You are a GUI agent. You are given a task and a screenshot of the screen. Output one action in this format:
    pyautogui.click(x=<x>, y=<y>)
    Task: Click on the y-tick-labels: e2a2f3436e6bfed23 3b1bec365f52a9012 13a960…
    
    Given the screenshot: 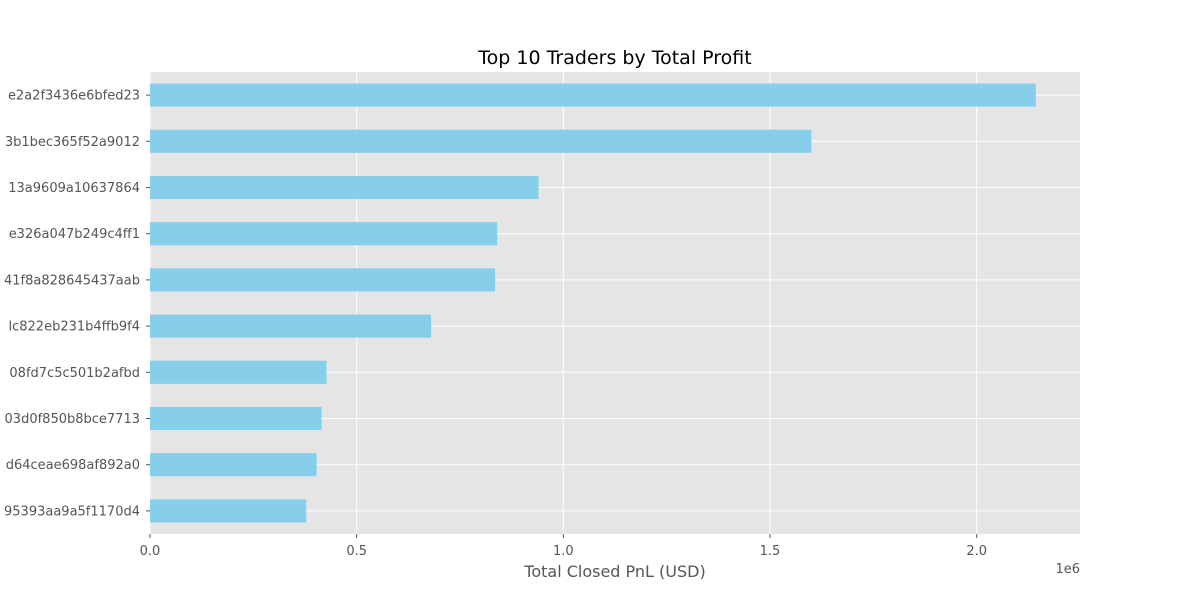 What is the action you would take?
    pyautogui.click(x=72, y=304)
    